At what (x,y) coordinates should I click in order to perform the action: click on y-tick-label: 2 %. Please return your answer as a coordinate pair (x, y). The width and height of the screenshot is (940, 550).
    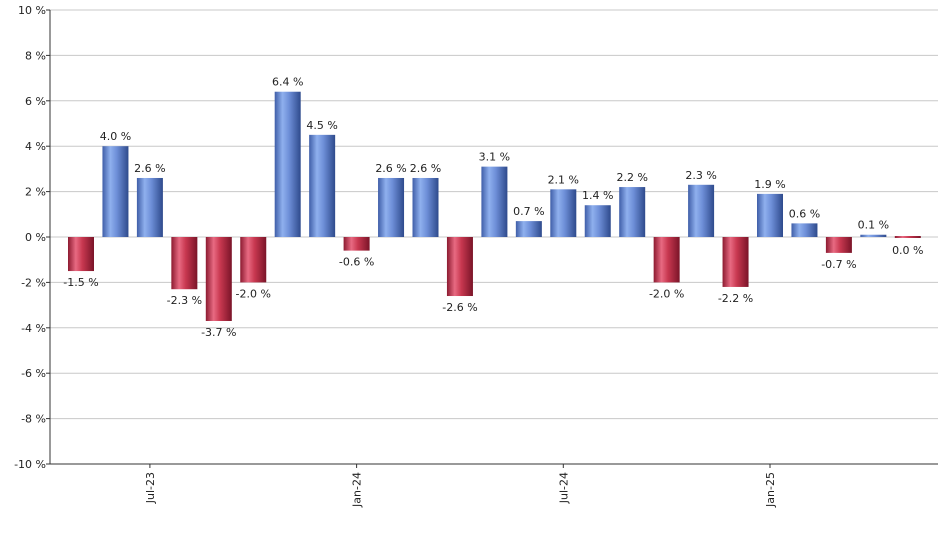
    Looking at the image, I should click on (35, 192).